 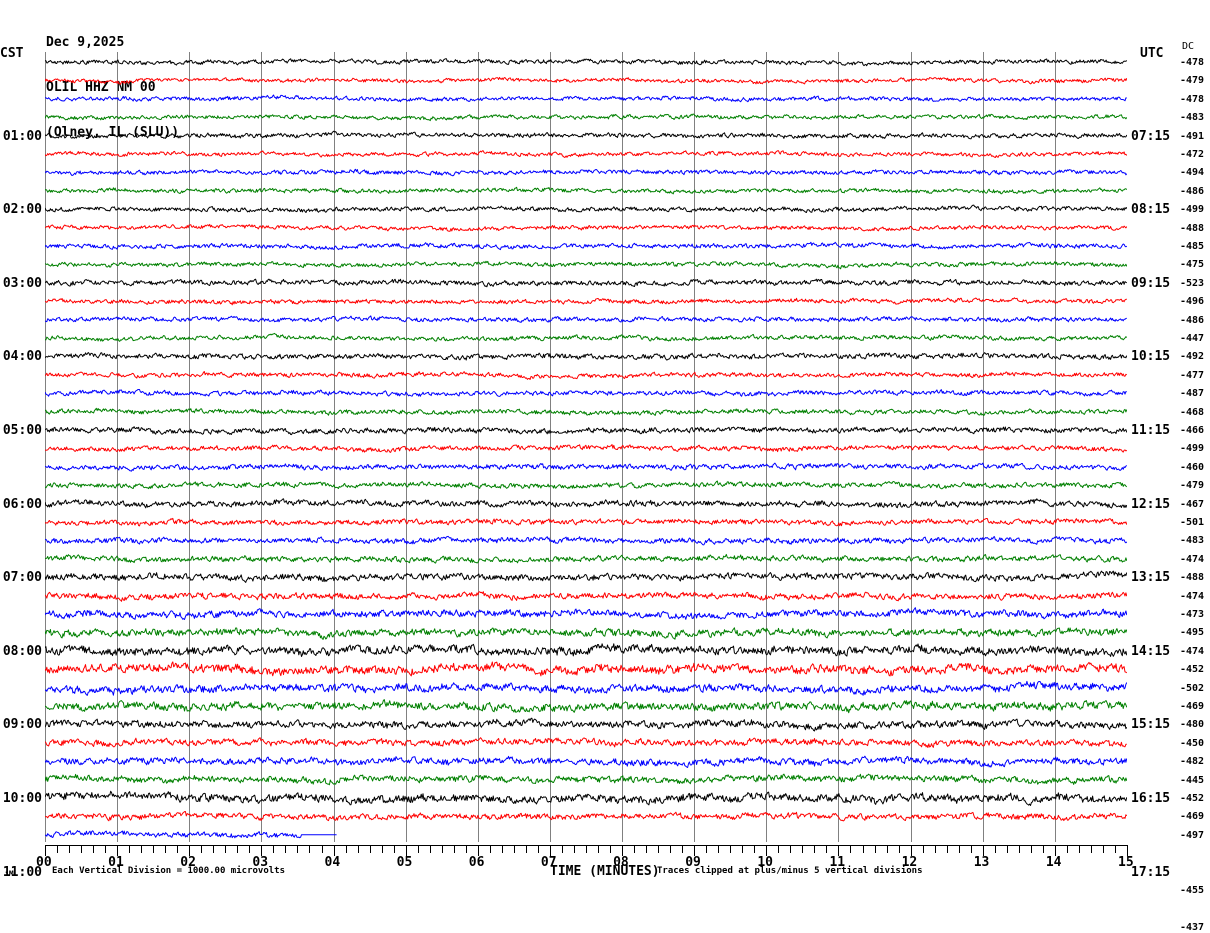 I want to click on x-tick-label-03: 03, so click(x=260, y=862).